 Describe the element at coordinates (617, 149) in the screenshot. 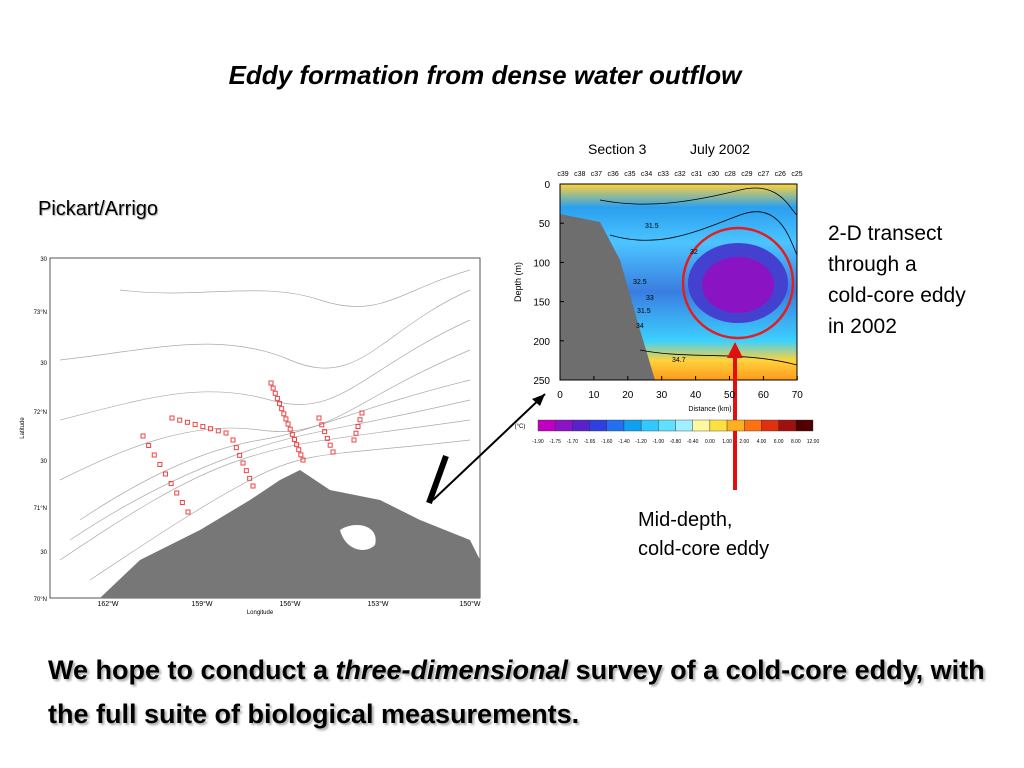

I see `section-title: Section 3` at that location.